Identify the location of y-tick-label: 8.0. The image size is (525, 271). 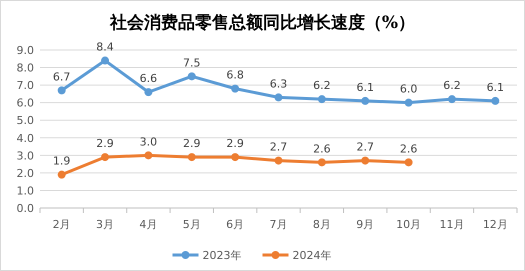
(25, 68).